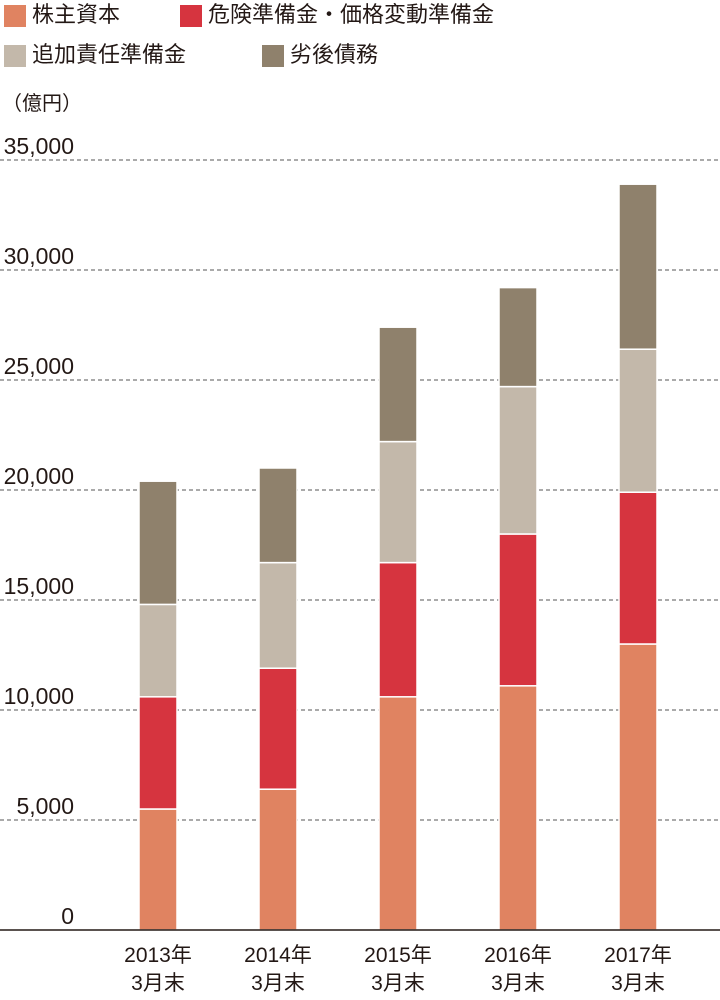  I want to click on y-tick-label-10000: 10,000, so click(39, 696).